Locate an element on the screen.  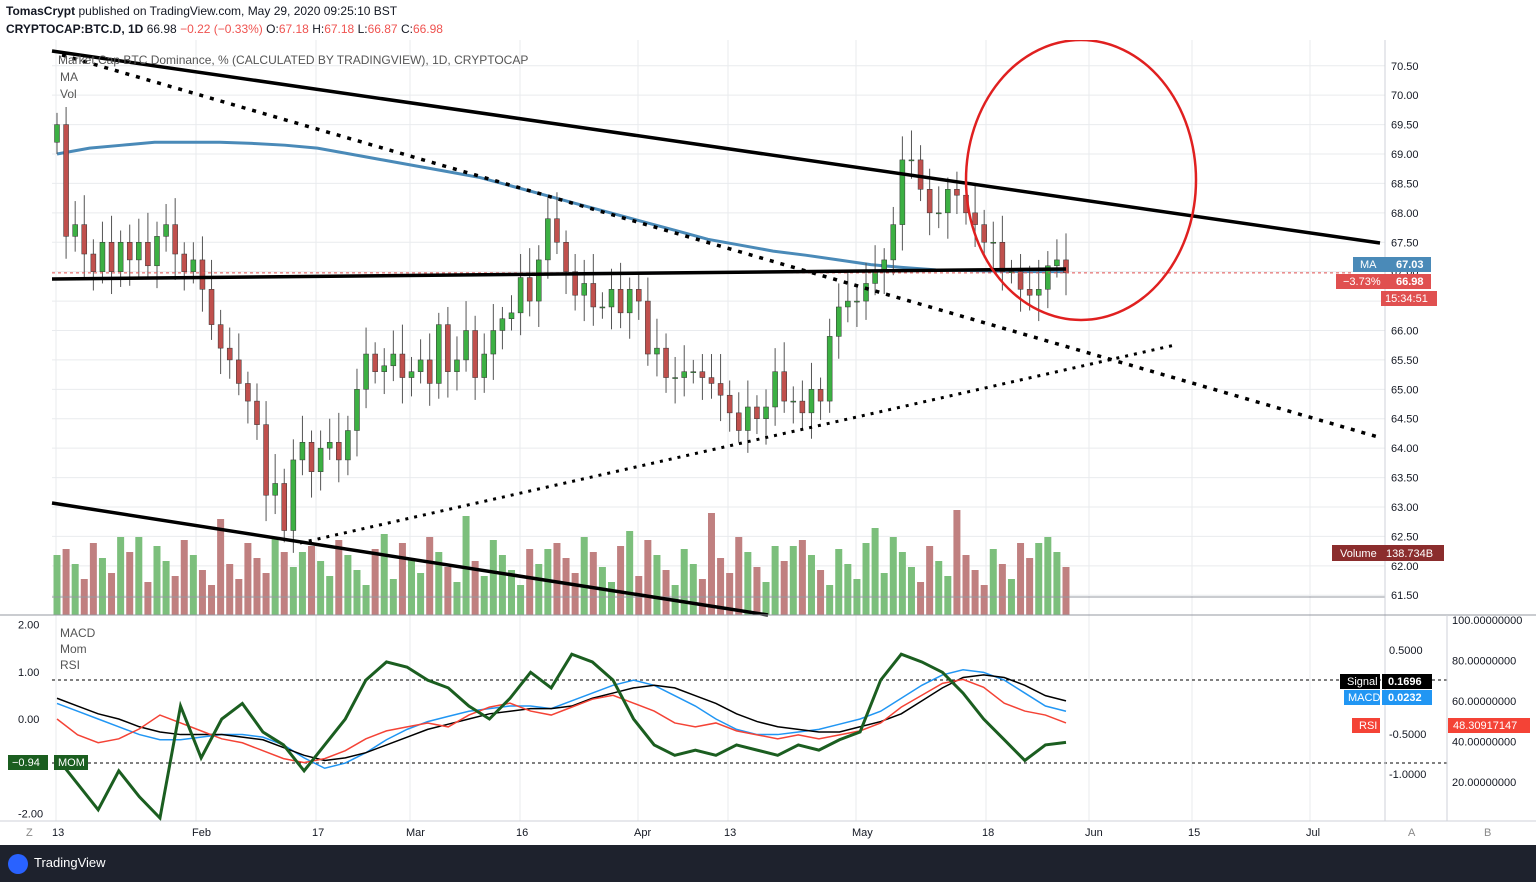
tradingview-brand: TradingView is located at coordinates (70, 862).